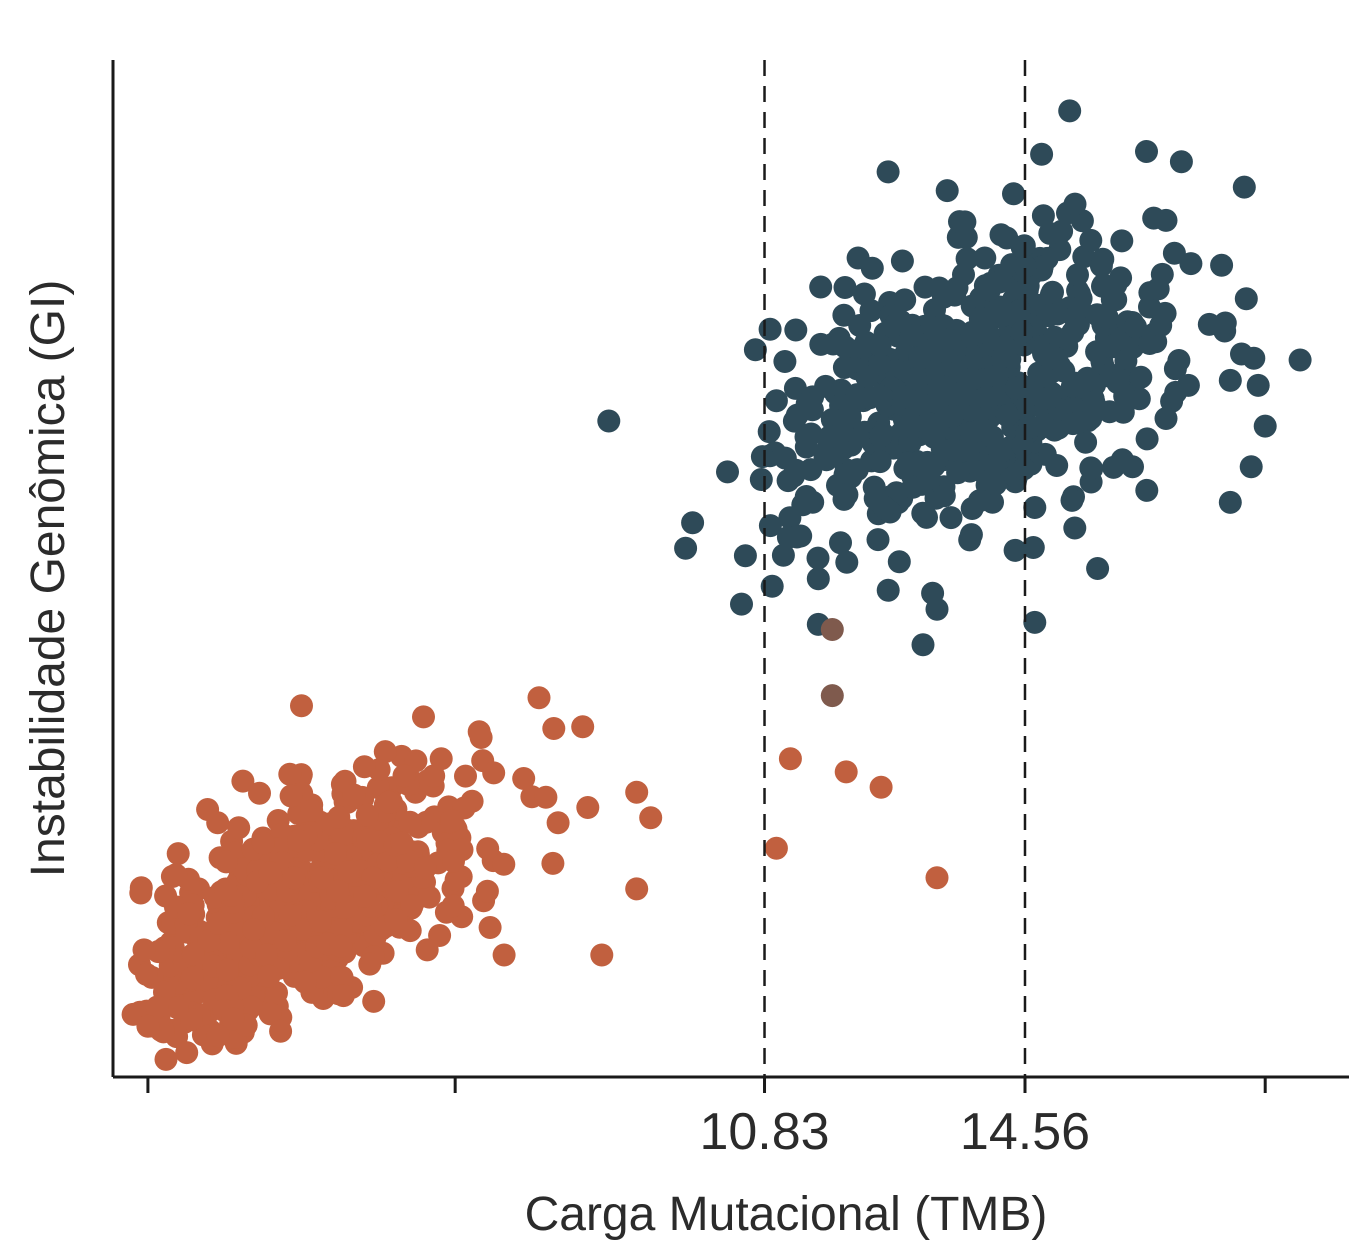 This screenshot has height=1247, width=1349. I want to click on series-2-points, so click(832, 663).